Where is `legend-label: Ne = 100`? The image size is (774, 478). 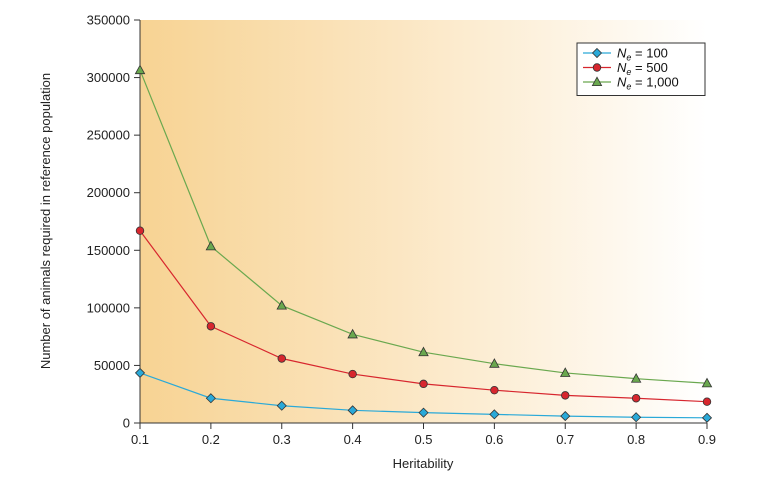
legend-label: Ne = 100 is located at coordinates (642, 54).